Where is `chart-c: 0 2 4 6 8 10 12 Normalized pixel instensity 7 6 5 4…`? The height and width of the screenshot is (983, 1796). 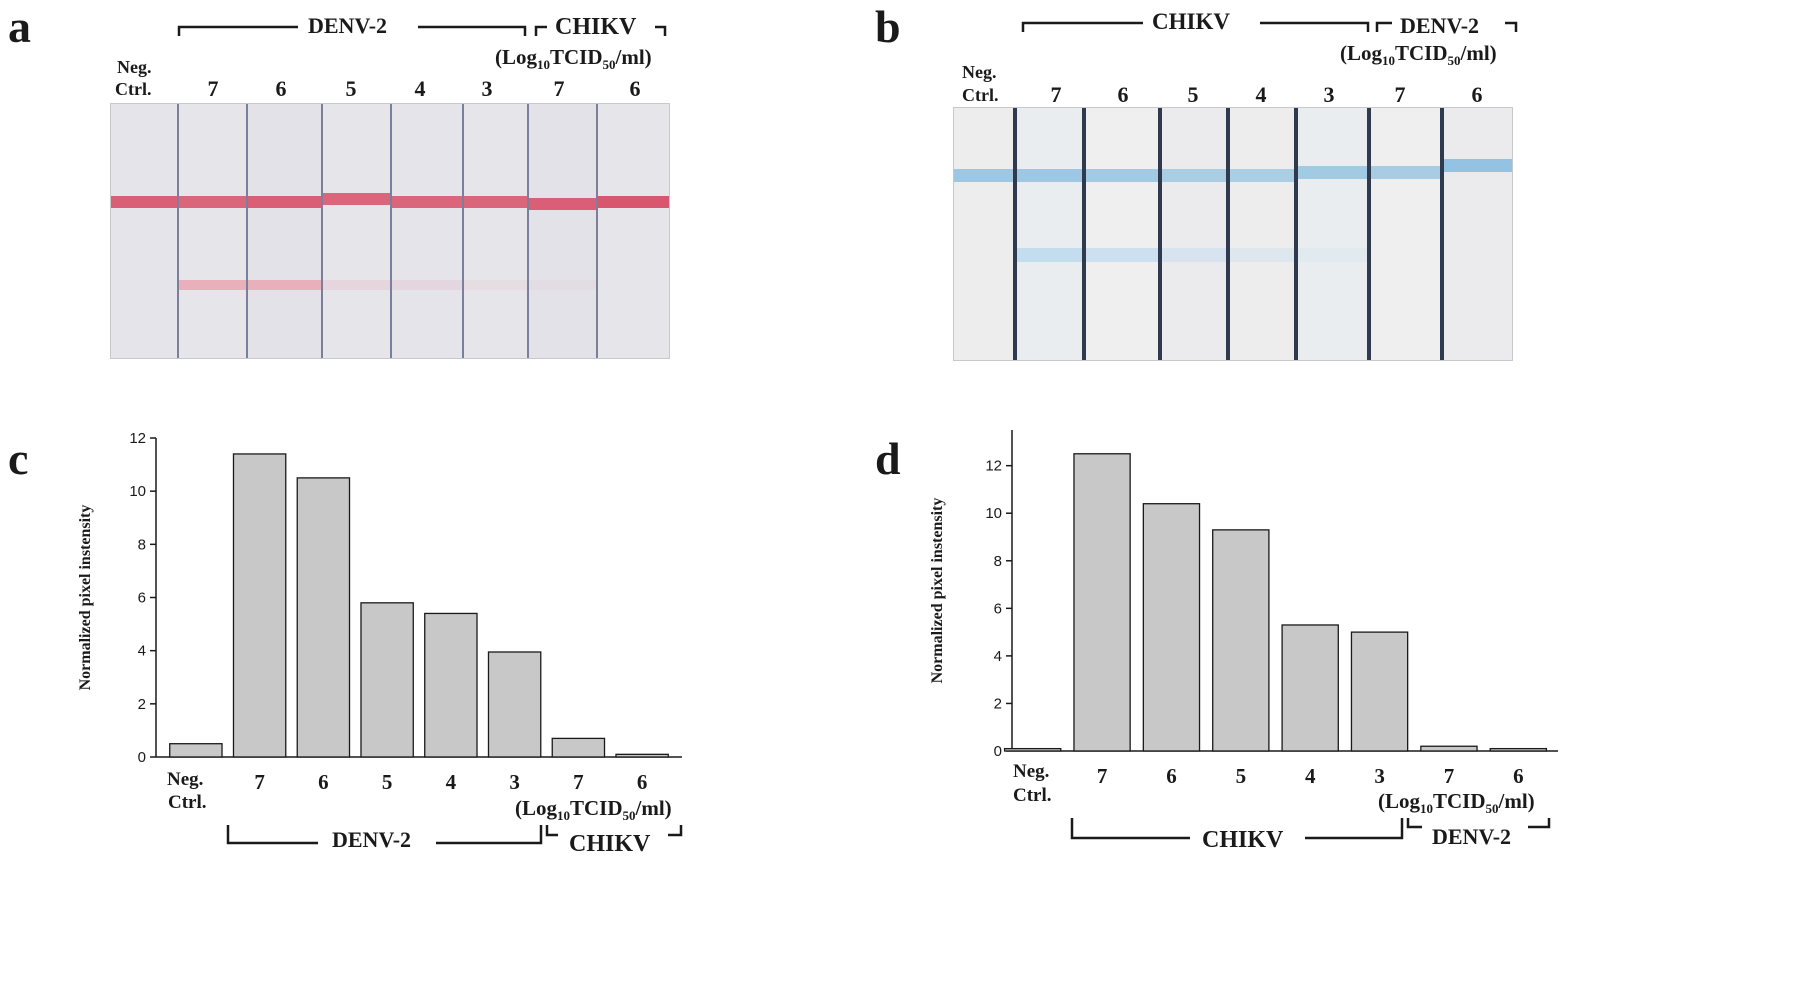 chart-c: 0 2 4 6 8 10 12 Normalized pixel instensity 7 6 5 4… is located at coordinates (379, 612).